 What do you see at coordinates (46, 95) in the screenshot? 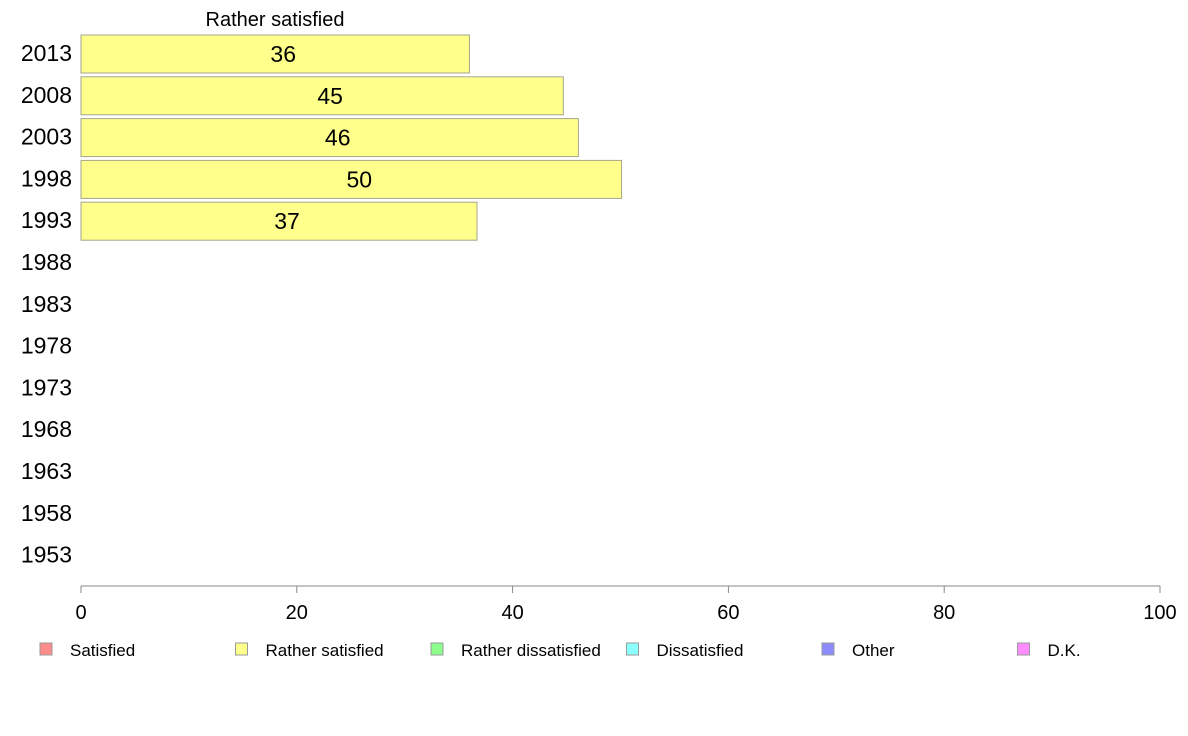
I see `category-label: 2008` at bounding box center [46, 95].